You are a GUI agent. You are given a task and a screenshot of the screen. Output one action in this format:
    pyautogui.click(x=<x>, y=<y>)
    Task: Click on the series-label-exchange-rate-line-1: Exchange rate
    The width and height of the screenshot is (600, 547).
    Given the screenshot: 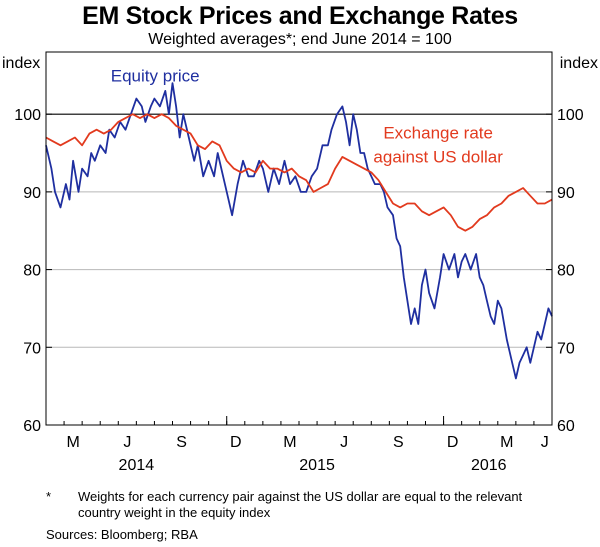 What is the action you would take?
    pyautogui.click(x=438, y=132)
    